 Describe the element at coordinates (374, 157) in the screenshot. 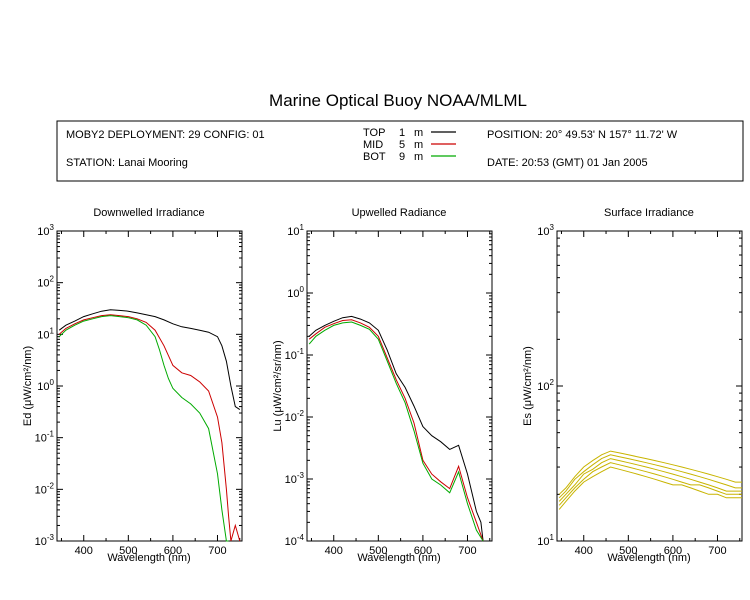

I see `legend-bot-label: BOT` at that location.